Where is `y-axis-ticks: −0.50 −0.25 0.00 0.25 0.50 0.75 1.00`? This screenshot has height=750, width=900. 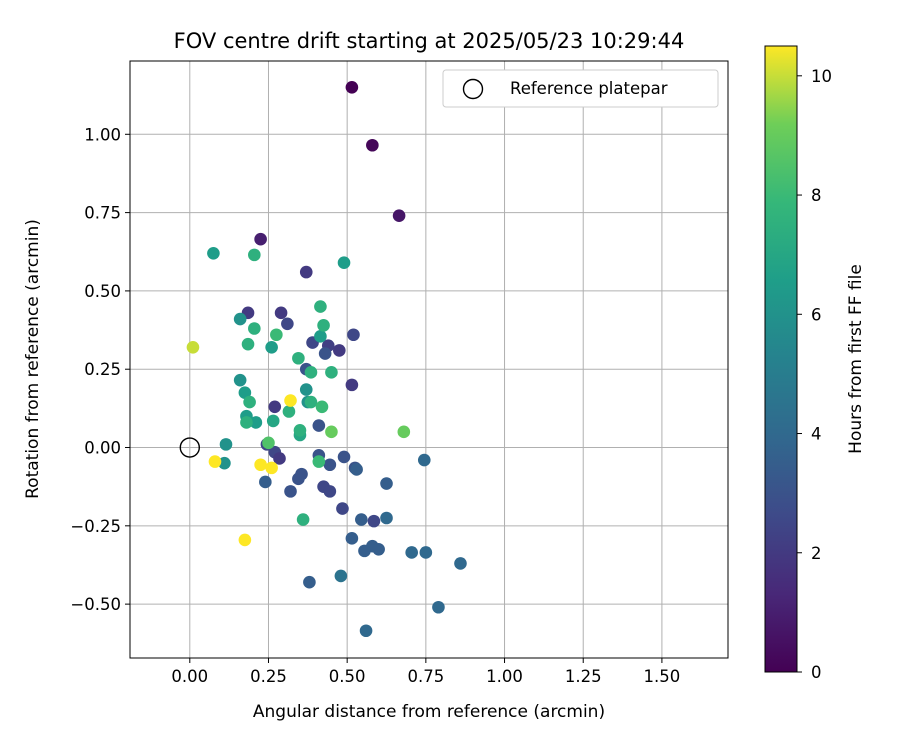 y-axis-ticks: −0.50 −0.25 0.00 0.25 0.50 0.75 1.00 is located at coordinates (100, 369).